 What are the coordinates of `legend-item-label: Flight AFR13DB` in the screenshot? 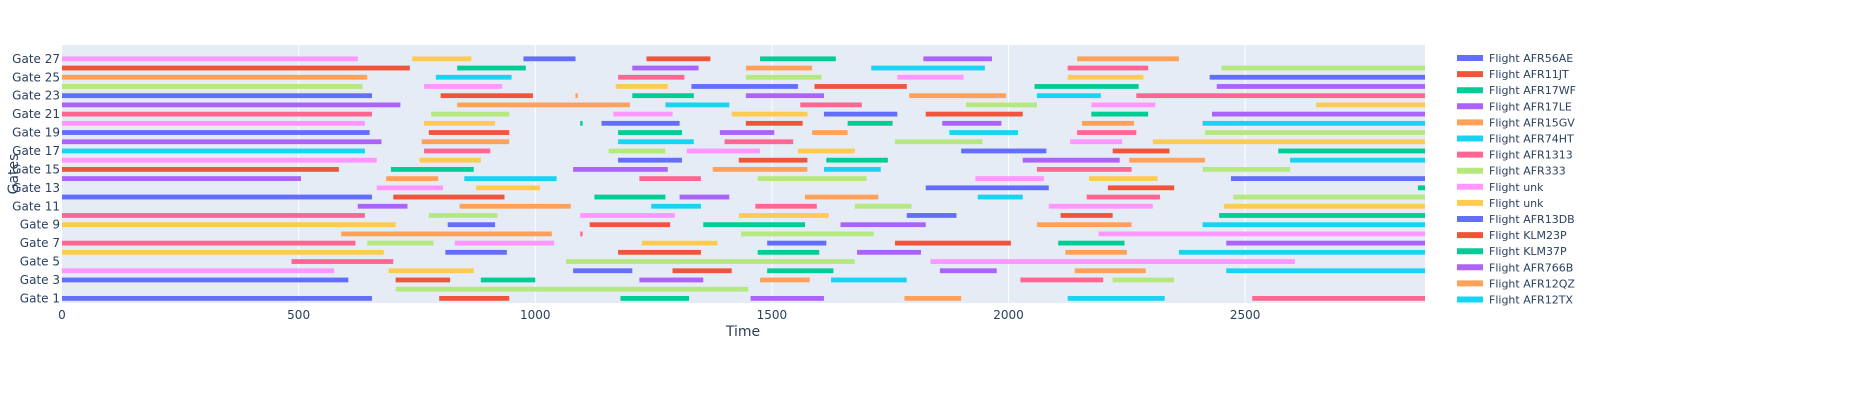 It's located at (1532, 219).